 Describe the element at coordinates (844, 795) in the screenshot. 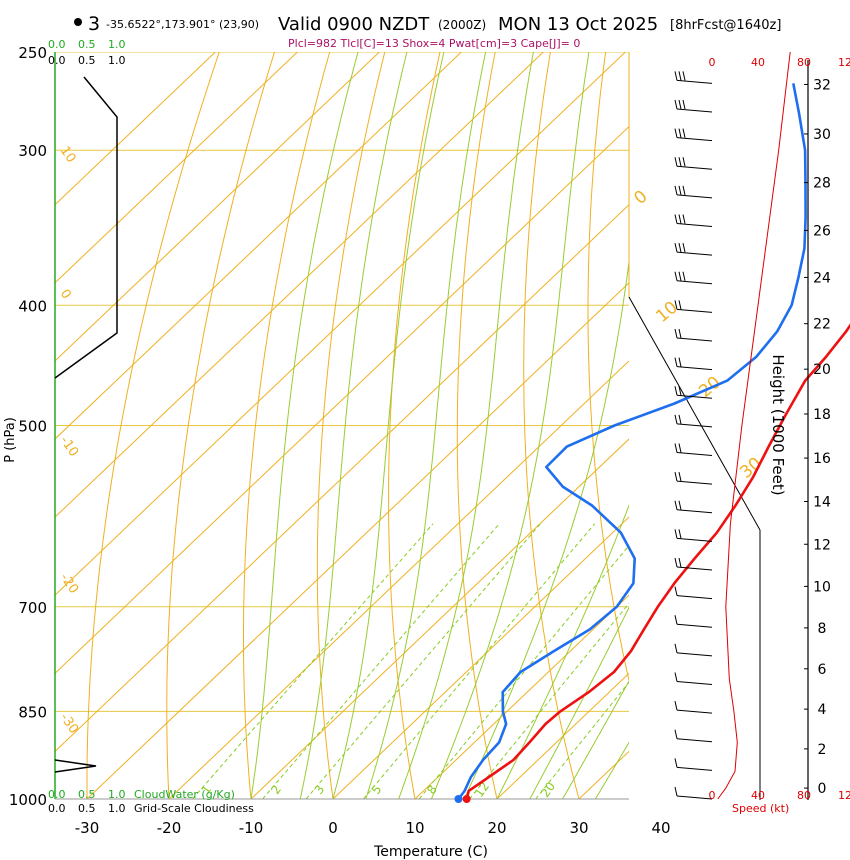

I see `speed-tick-bottom: 12` at that location.